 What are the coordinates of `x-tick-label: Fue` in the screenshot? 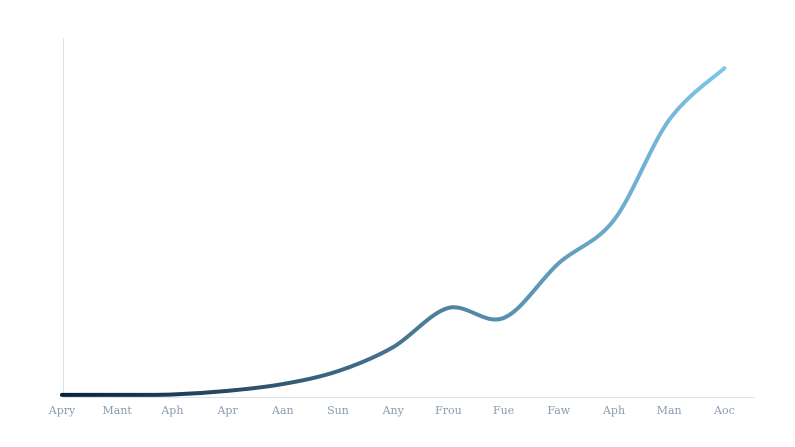 It's located at (503, 410).